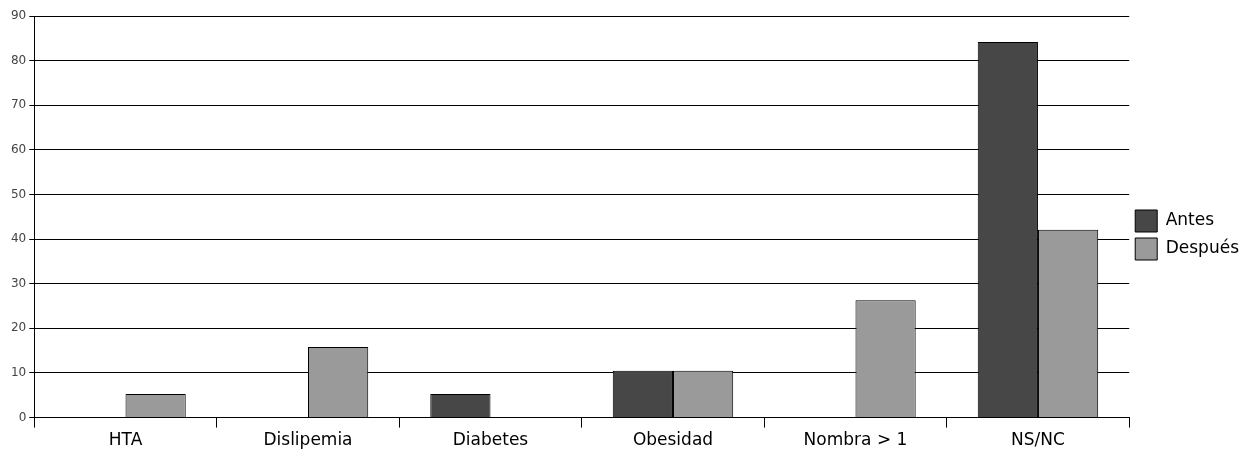  What do you see at coordinates (18, 148) in the screenshot?
I see `y-tick-label: 60` at bounding box center [18, 148].